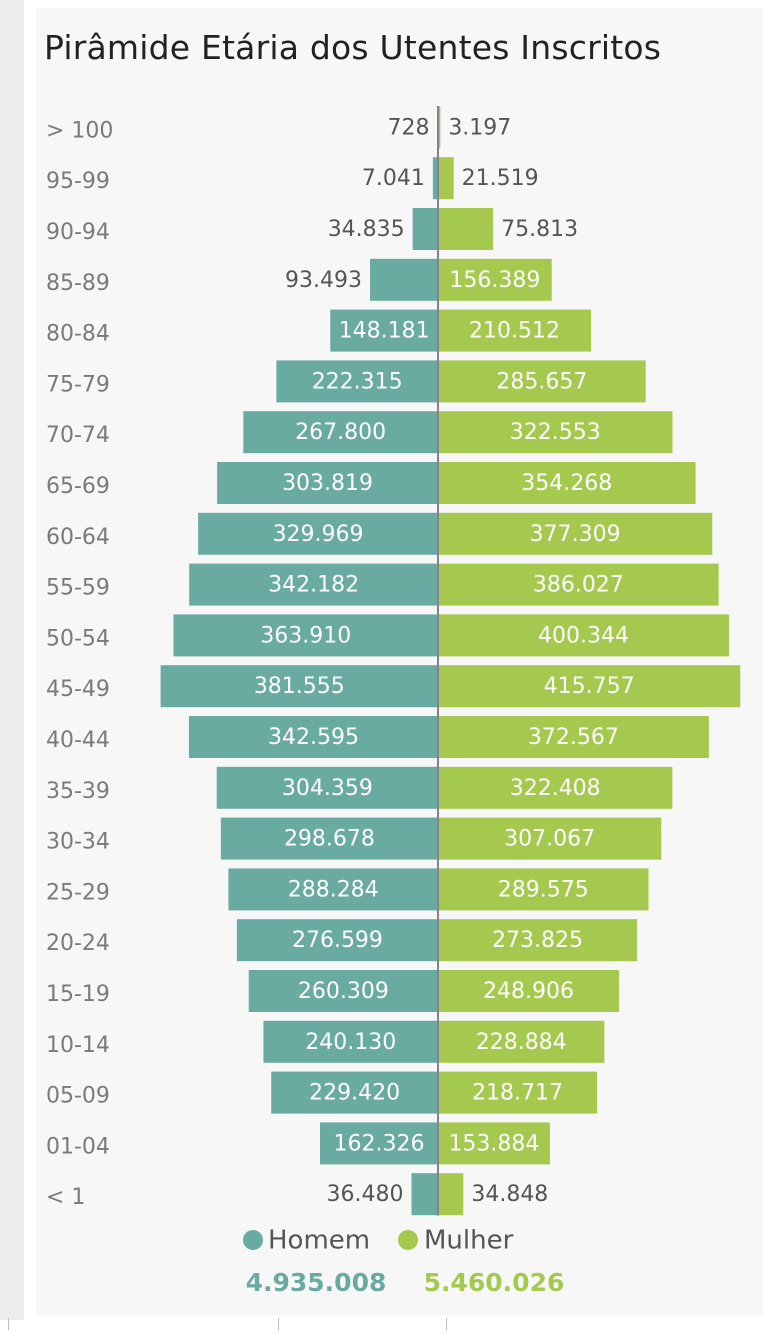 The image size is (763, 1334). I want to click on legend-marker-homem, so click(253, 1240).